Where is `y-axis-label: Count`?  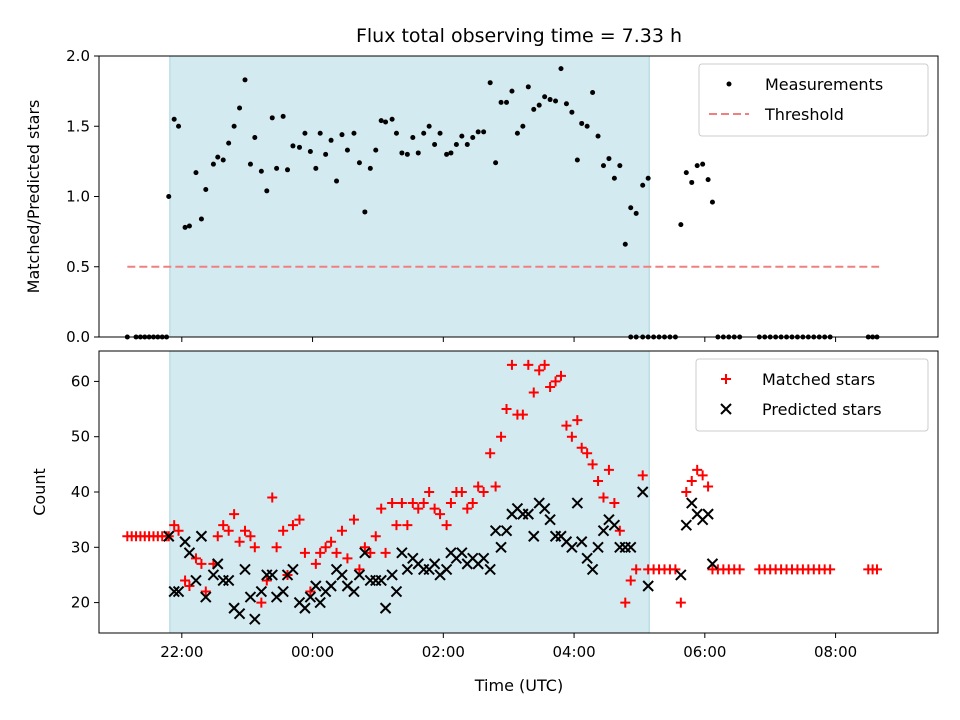 y-axis-label: Count is located at coordinates (39, 492).